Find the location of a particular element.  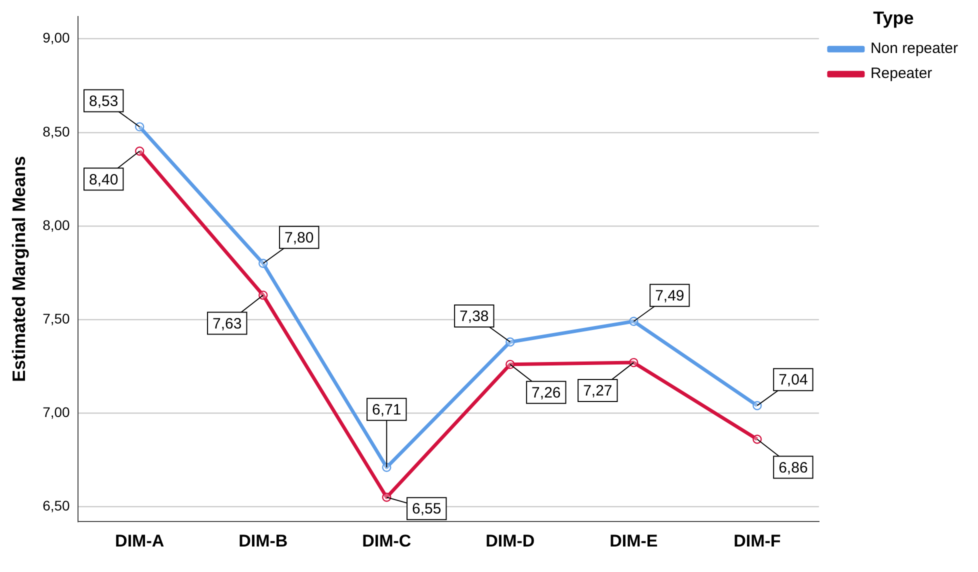

x-tick-label: DIM-A is located at coordinates (139, 540).